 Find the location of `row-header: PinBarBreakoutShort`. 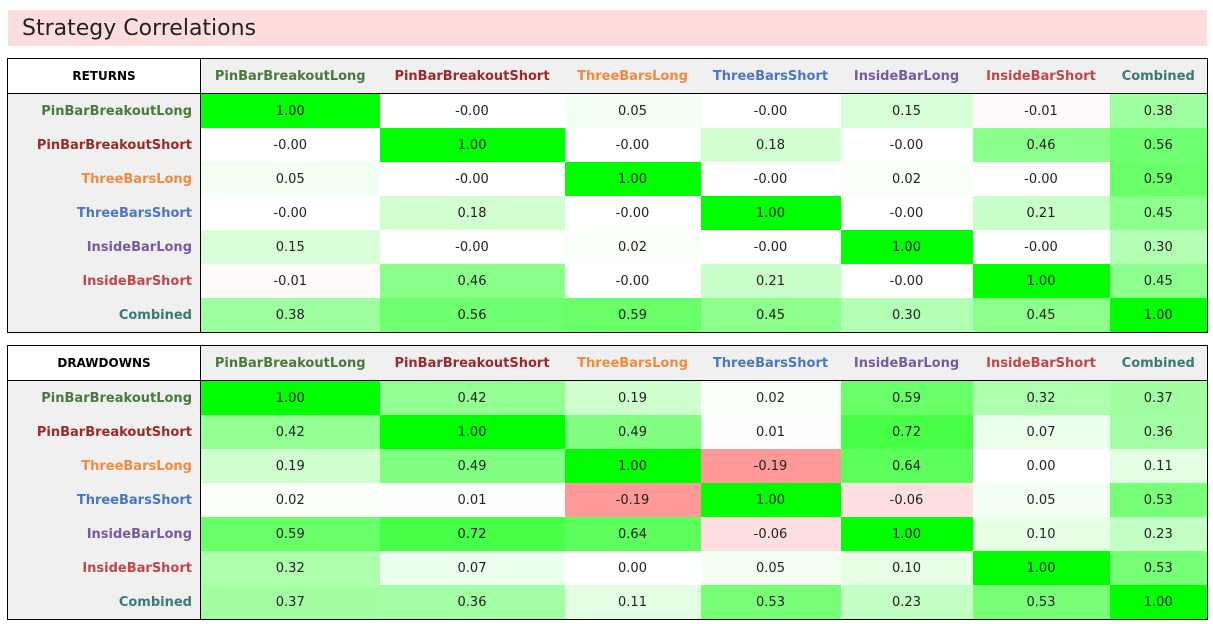

row-header: PinBarBreakoutShort is located at coordinates (104, 145).